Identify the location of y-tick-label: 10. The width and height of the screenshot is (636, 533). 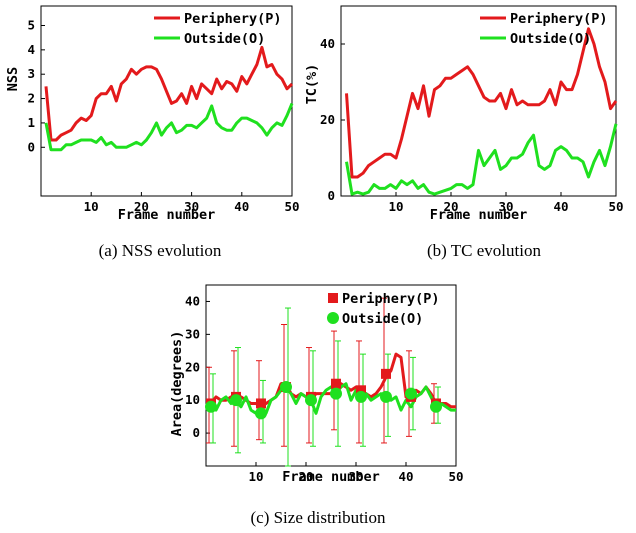
(192, 399).